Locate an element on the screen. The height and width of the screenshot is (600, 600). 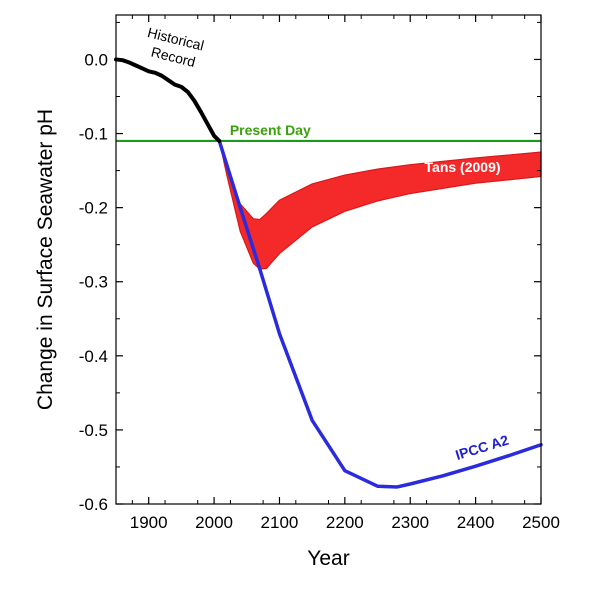
x-tick-label: 2400 is located at coordinates (476, 522).